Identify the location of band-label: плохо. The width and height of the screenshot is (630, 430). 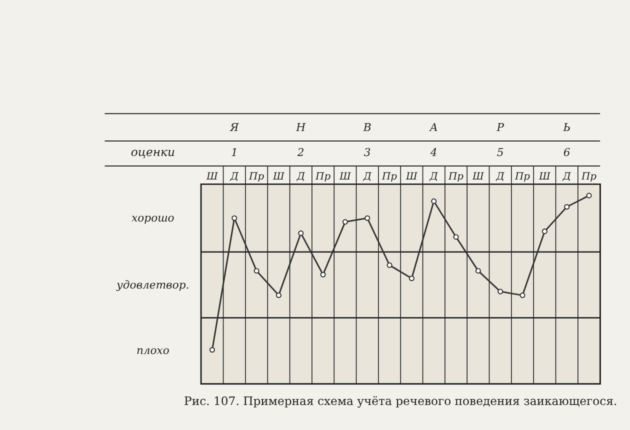
(153, 351).